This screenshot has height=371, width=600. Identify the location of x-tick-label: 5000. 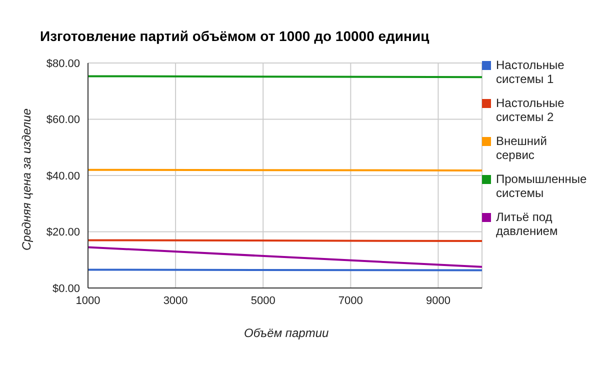
(263, 300).